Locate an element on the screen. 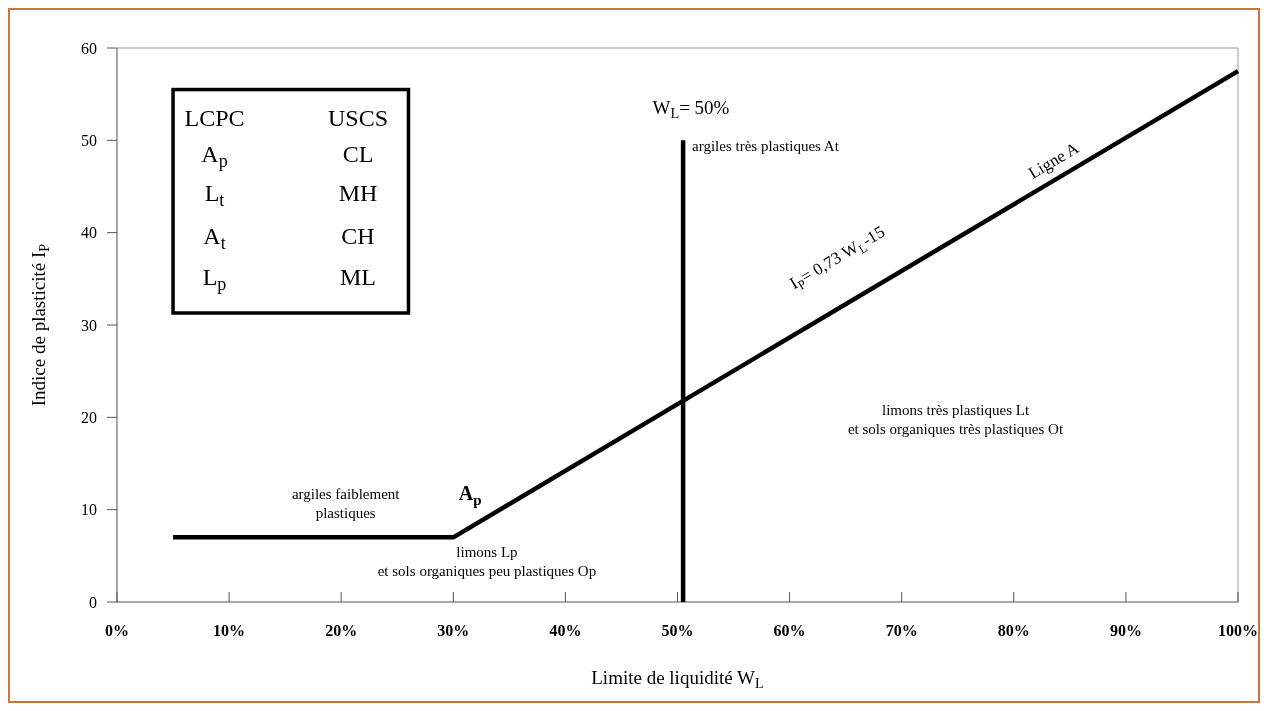  annotation: Ligne A is located at coordinates (1053, 160).